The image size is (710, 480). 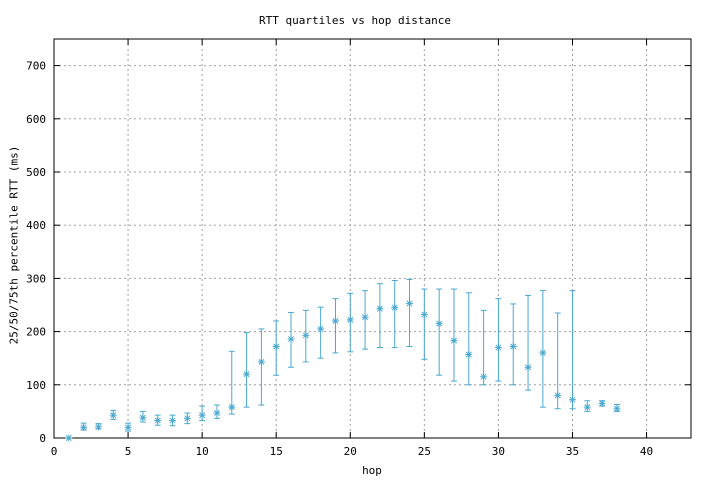 What do you see at coordinates (646, 451) in the screenshot?
I see `x-tick-label: 40` at bounding box center [646, 451].